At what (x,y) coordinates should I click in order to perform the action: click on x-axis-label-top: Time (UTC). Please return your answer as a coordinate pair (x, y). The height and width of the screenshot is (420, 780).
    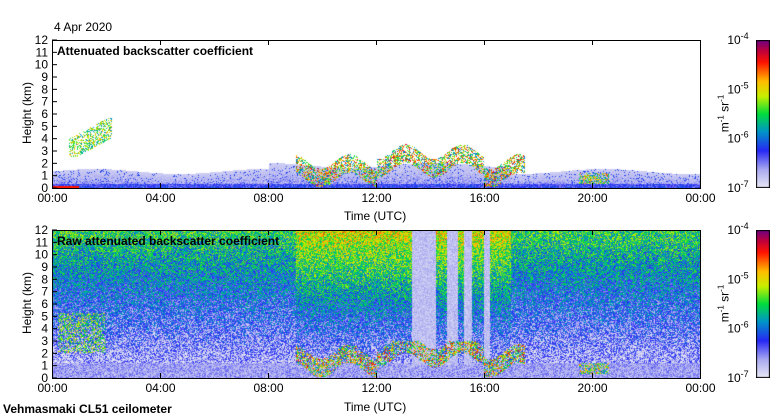
    Looking at the image, I should click on (375, 216).